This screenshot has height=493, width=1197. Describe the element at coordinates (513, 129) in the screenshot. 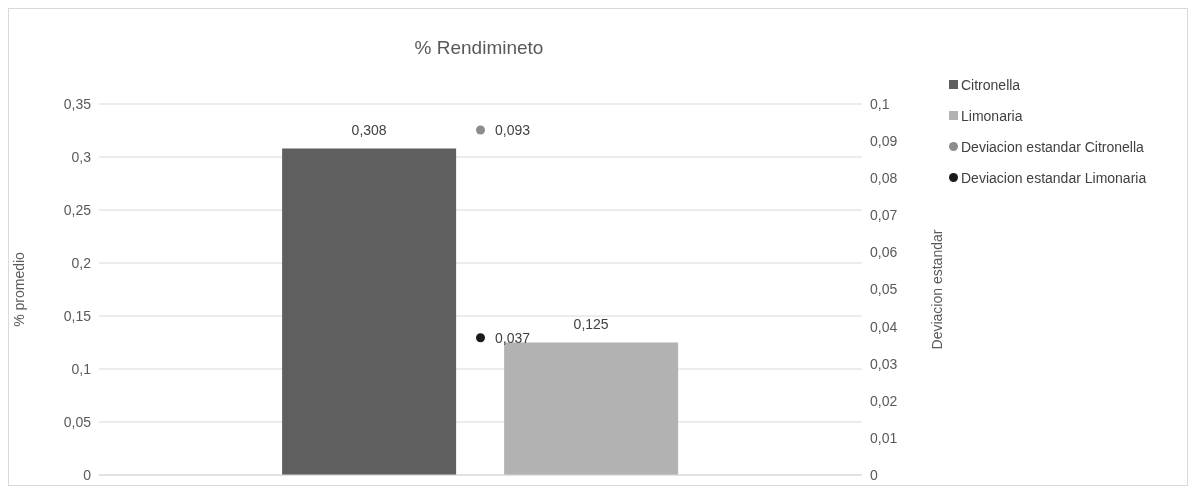

I see `data-label: 0,093` at that location.